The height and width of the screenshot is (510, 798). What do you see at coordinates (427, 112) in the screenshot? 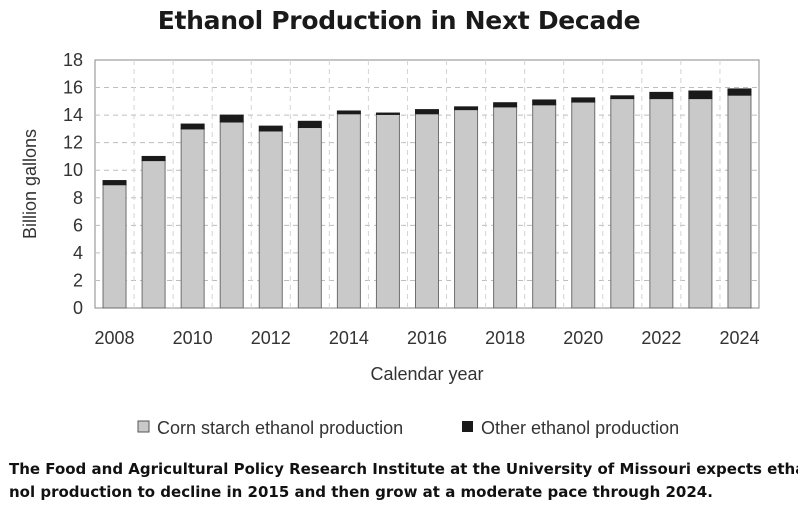
I see `bar-other-2016` at bounding box center [427, 112].